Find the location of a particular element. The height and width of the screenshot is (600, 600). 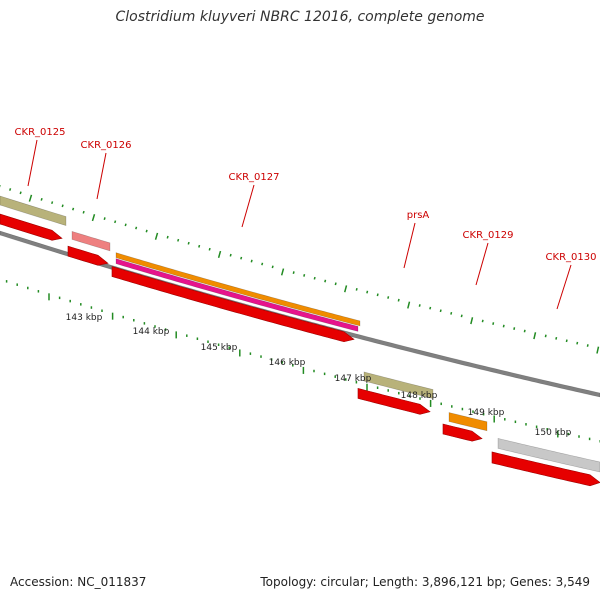

scale-label: 144 kbp is located at coordinates (151, 332).